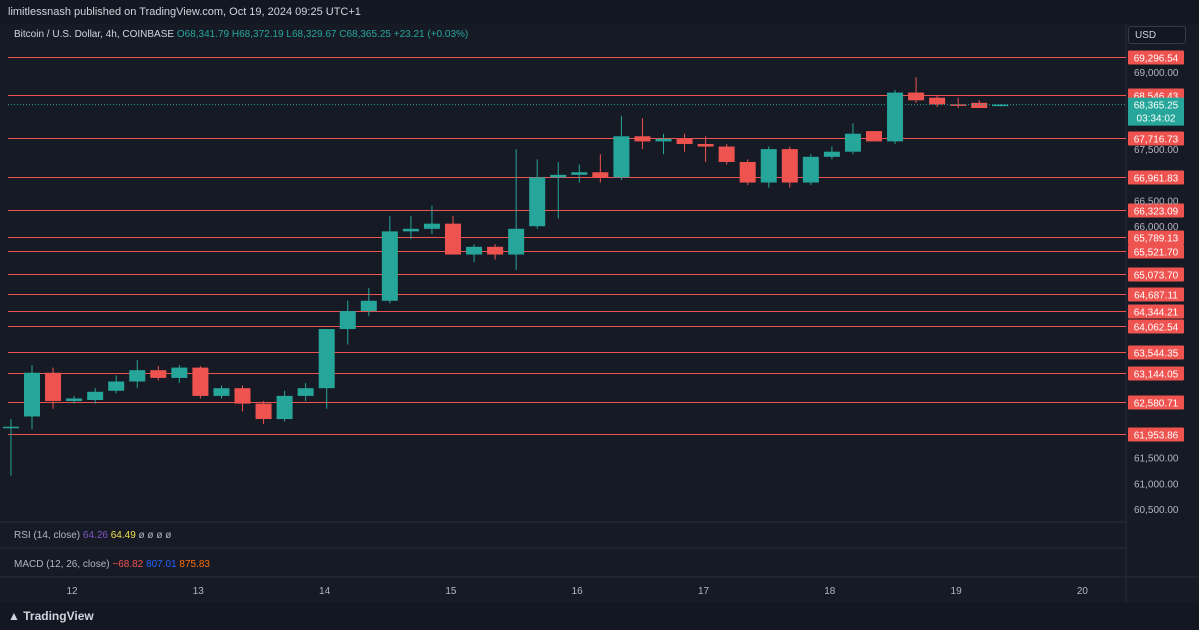 The width and height of the screenshot is (1199, 630). What do you see at coordinates (1083, 591) in the screenshot?
I see `x-tick-label: 20` at bounding box center [1083, 591].